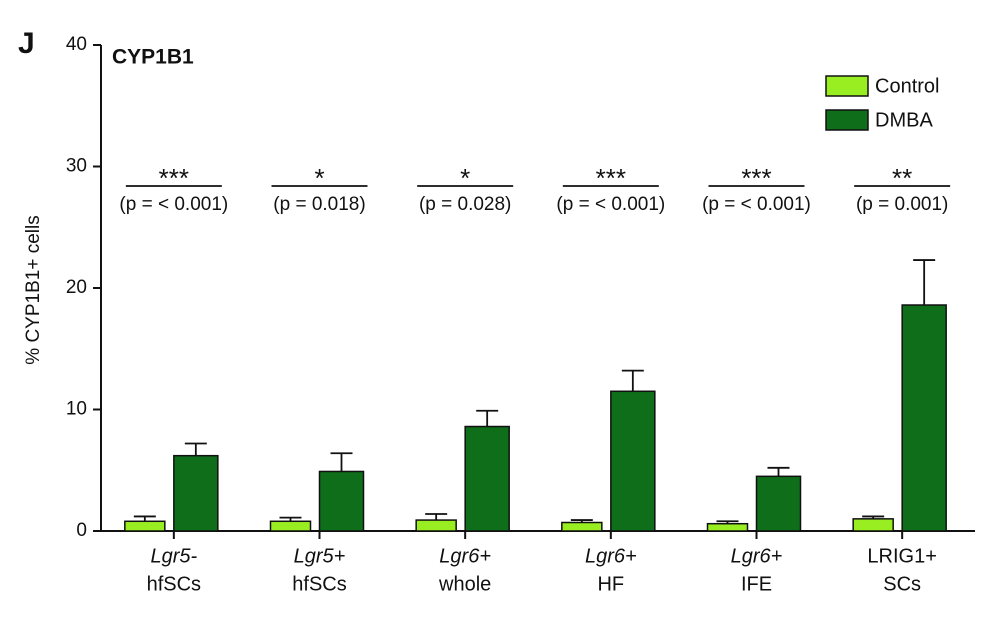 This screenshot has width=1000, height=625. Describe the element at coordinates (907, 86) in the screenshot. I see `legend-label: Control` at that location.